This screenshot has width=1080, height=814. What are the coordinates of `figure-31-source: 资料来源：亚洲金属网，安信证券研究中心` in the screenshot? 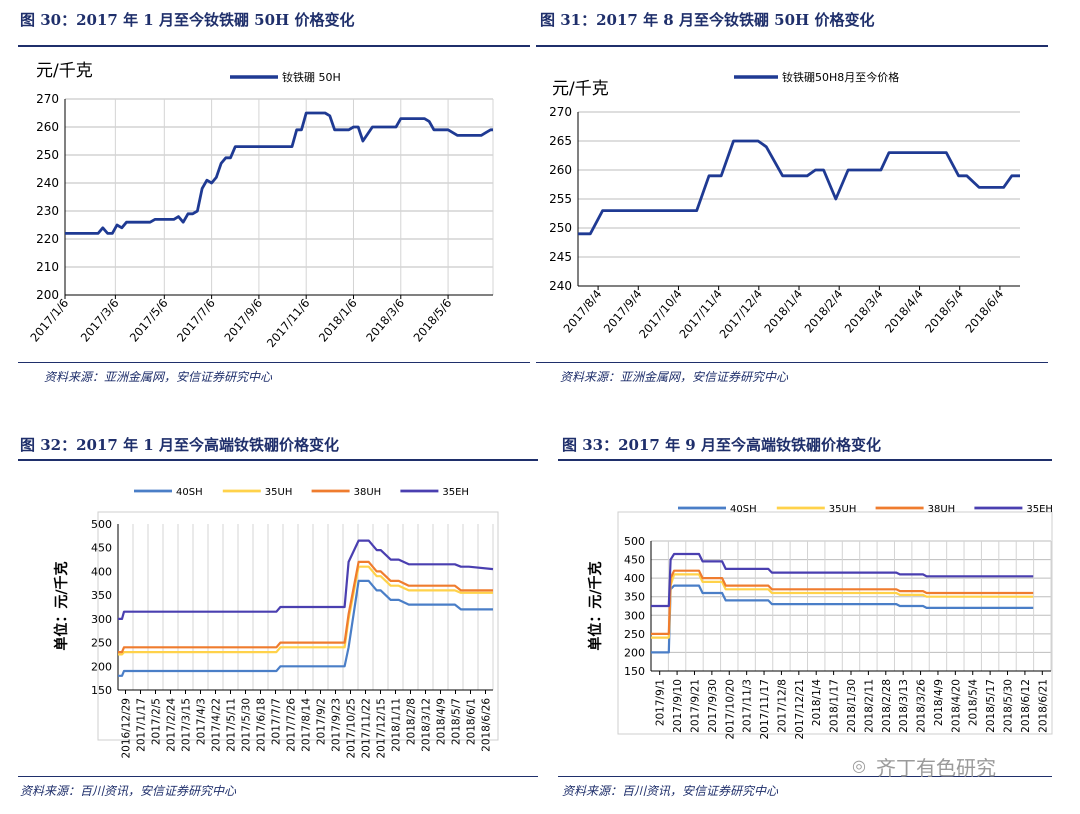 It's located at (674, 377).